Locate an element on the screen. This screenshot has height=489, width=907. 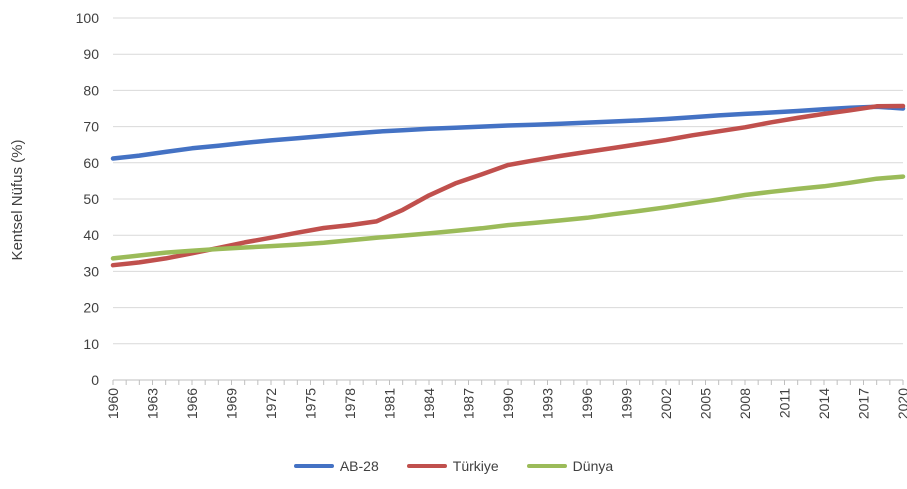
x-tick-label: 1963 is located at coordinates (153, 403).